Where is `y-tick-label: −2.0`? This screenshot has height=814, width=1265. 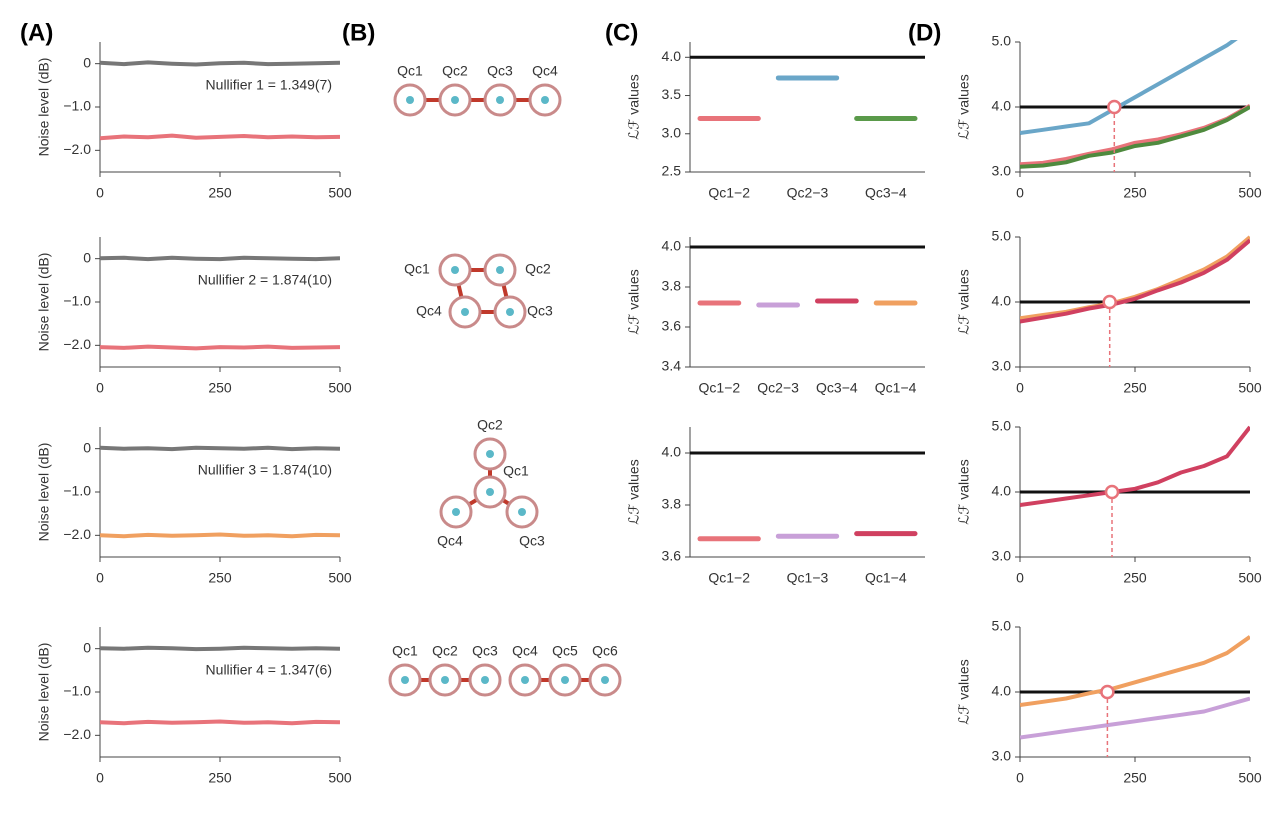
y-tick-label: −2.0 is located at coordinates (77, 734).